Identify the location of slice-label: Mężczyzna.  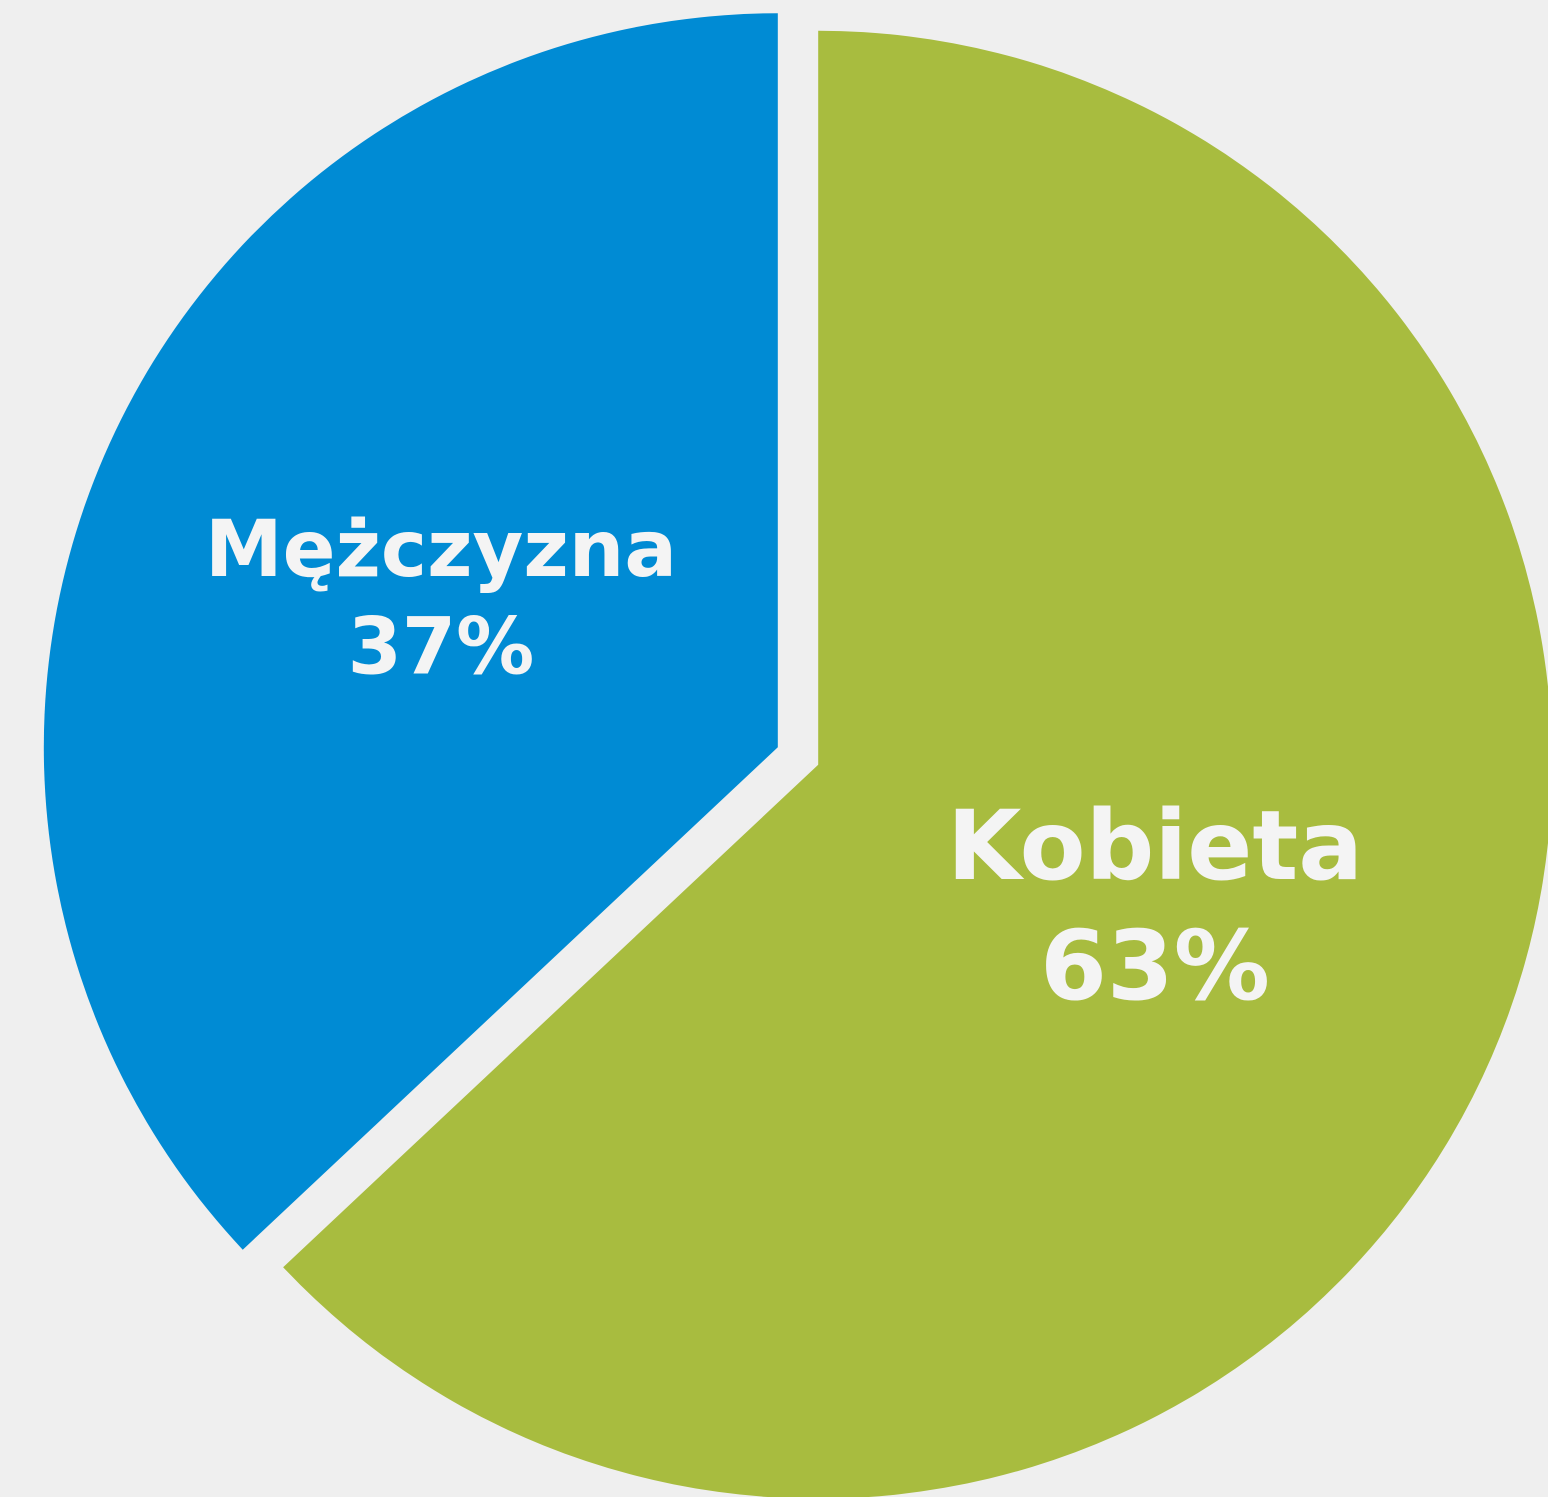
(441, 550).